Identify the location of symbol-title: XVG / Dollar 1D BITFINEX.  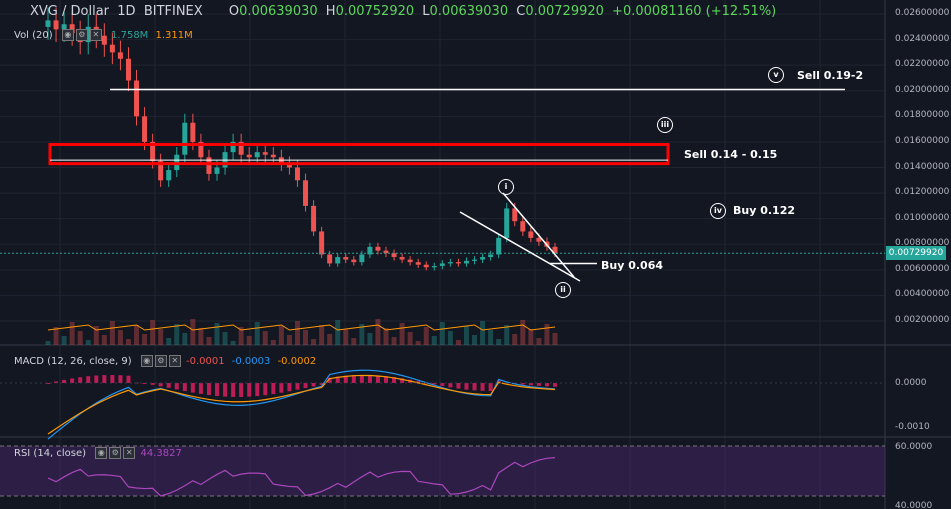
(116, 11).